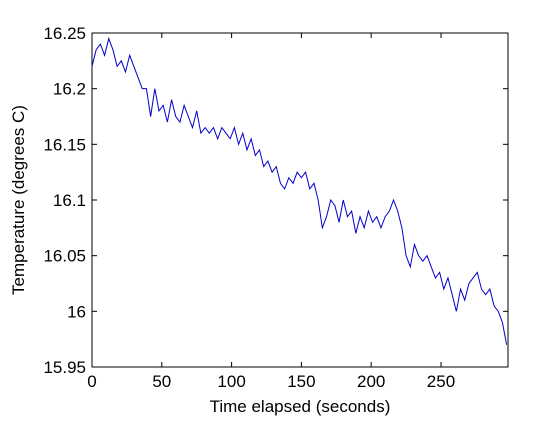 Image resolution: width=560 pixels, height=425 pixels. Describe the element at coordinates (161, 381) in the screenshot. I see `x-tick-label: 50` at that location.